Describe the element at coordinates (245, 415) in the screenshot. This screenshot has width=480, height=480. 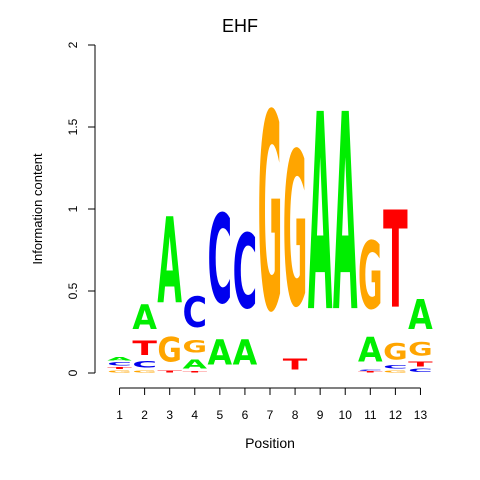
I see `x-tick-label: 6` at that location.